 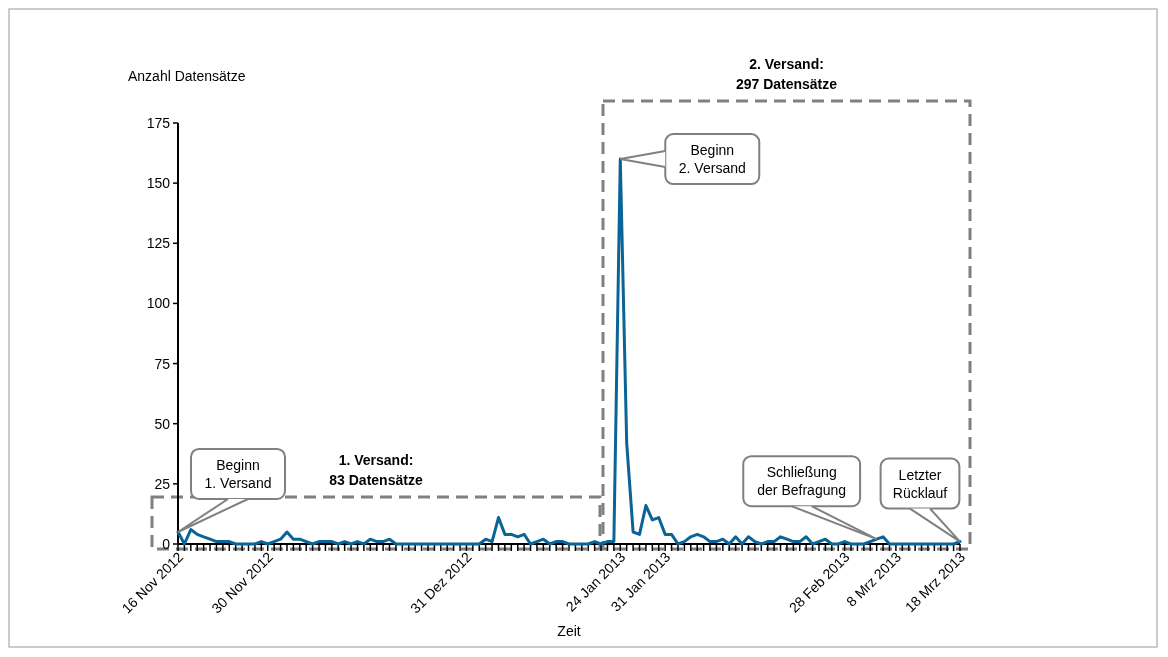 What do you see at coordinates (158, 303) in the screenshot?
I see `y-tick-label: 100` at bounding box center [158, 303].